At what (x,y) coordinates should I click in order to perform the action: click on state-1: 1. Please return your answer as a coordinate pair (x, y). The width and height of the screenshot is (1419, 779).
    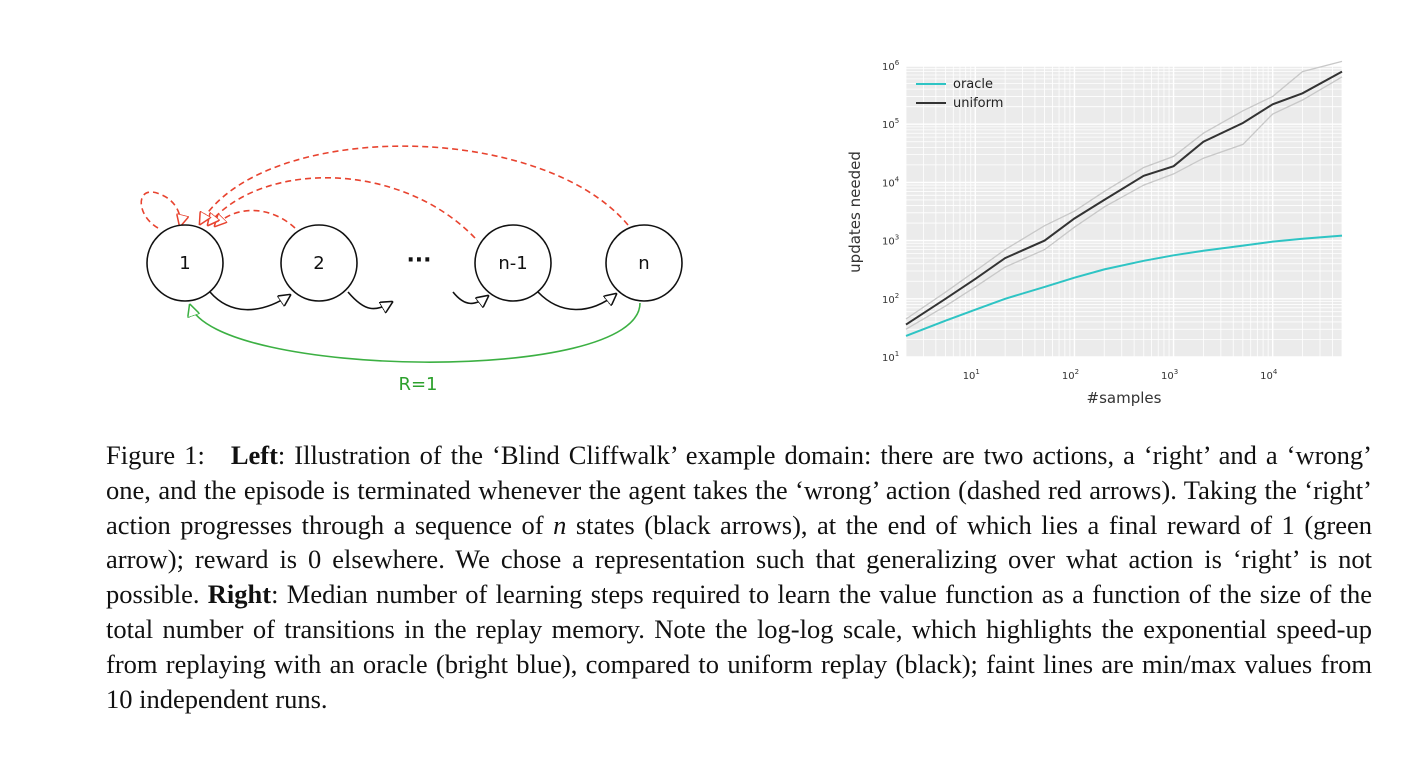
    Looking at the image, I should click on (185, 263).